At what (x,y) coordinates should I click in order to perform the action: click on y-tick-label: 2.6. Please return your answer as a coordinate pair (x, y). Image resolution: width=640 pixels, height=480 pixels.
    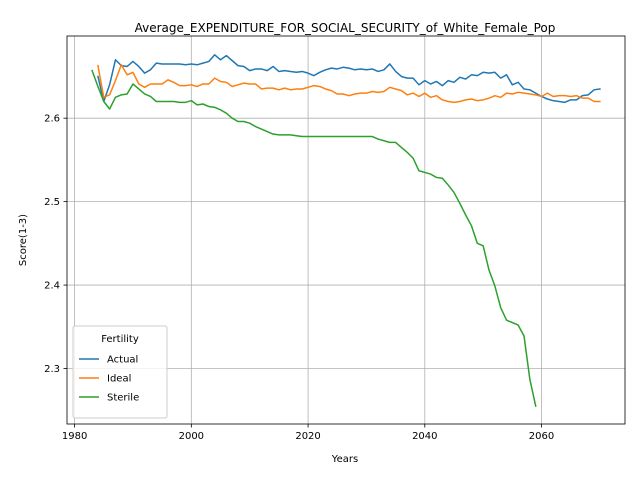
    Looking at the image, I should click on (52, 119).